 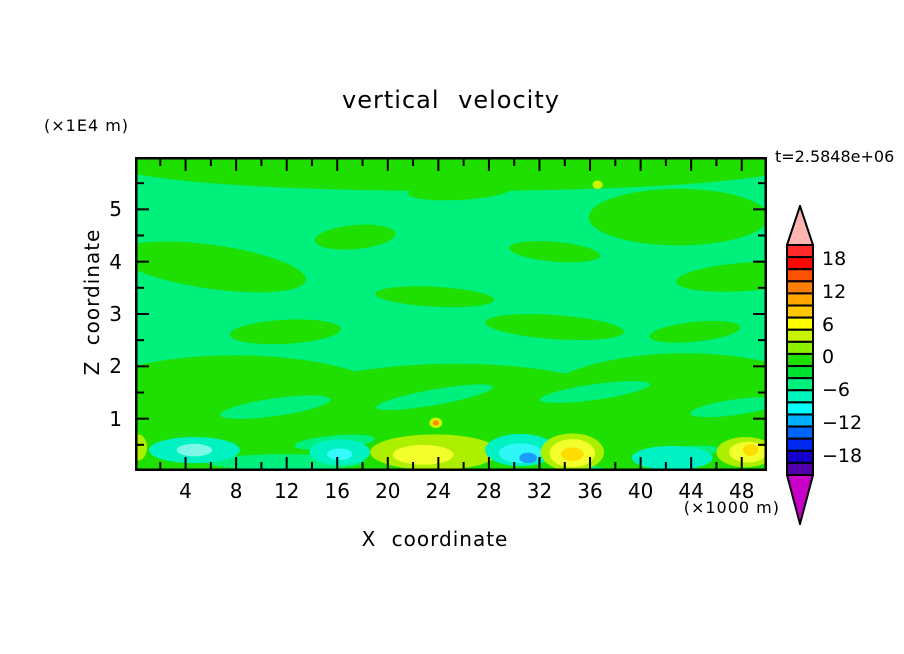 What do you see at coordinates (828, 325) in the screenshot?
I see `colorbar-tick-label-6: 6` at bounding box center [828, 325].